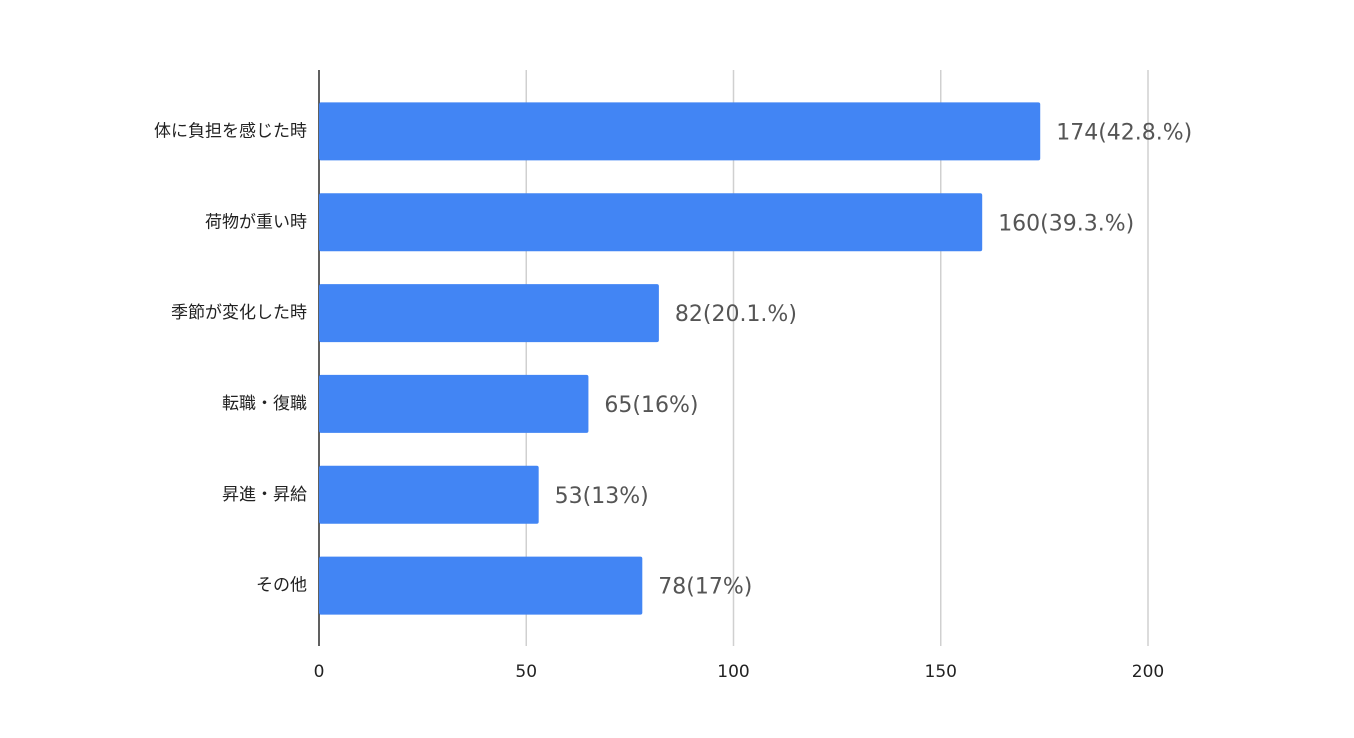  What do you see at coordinates (1066, 223) in the screenshot?
I see `data-label: 160(39.3.%)` at bounding box center [1066, 223].